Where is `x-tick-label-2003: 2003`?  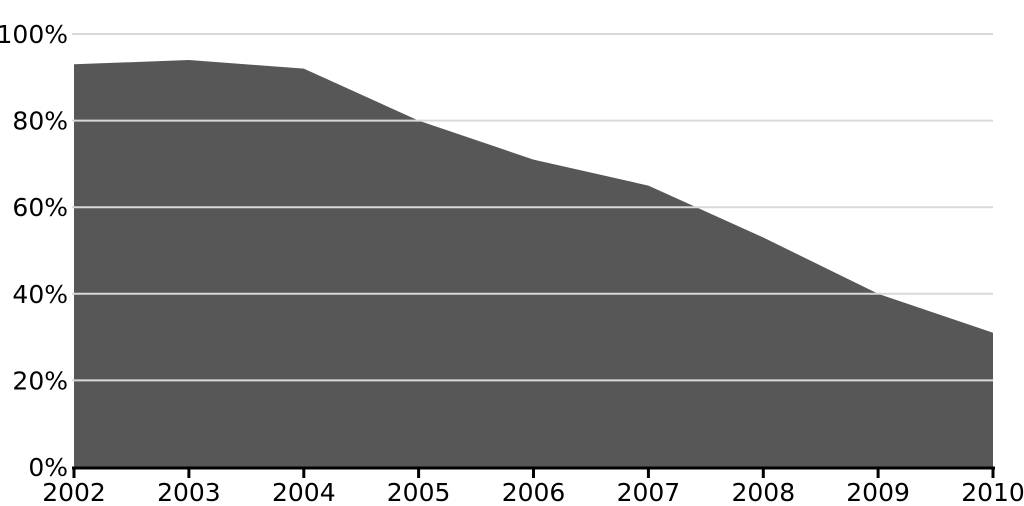 x-tick-label-2003: 2003 is located at coordinates (189, 492).